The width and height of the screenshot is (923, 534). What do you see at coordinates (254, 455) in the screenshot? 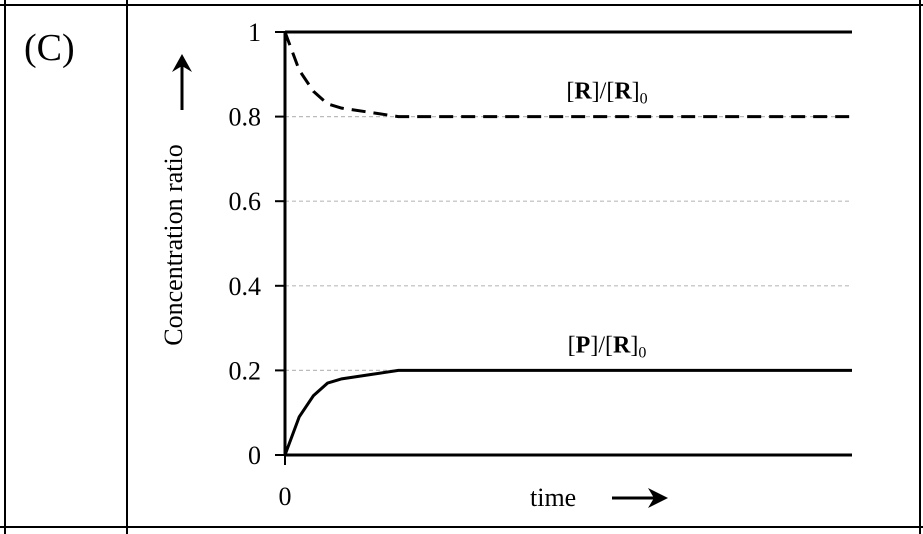
I see `y-tick-label: 0` at bounding box center [254, 455].